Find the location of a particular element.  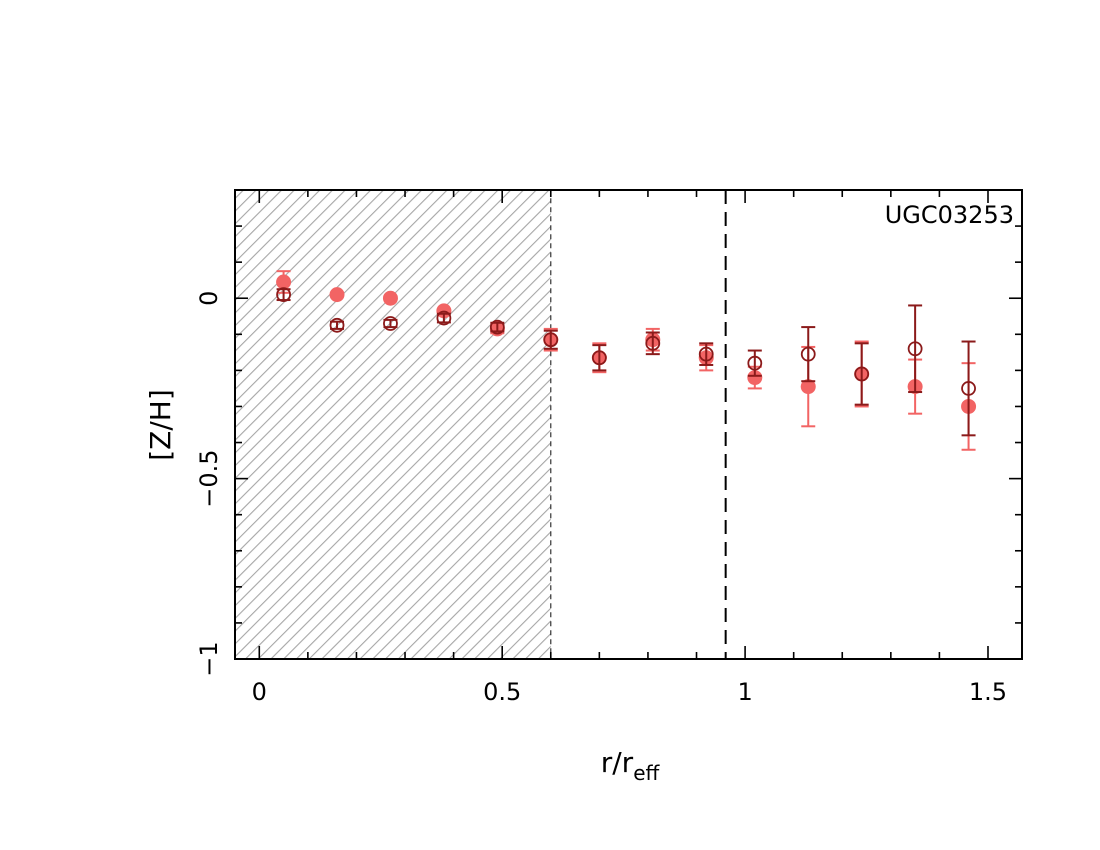

x-tick-labels: 0 0.5 1 1.5 is located at coordinates (629, 692).